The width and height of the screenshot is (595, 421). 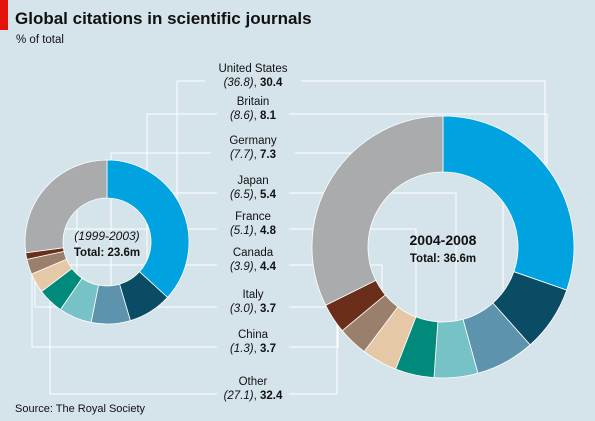 I want to click on label-country-japan: Japan, so click(x=252, y=181).